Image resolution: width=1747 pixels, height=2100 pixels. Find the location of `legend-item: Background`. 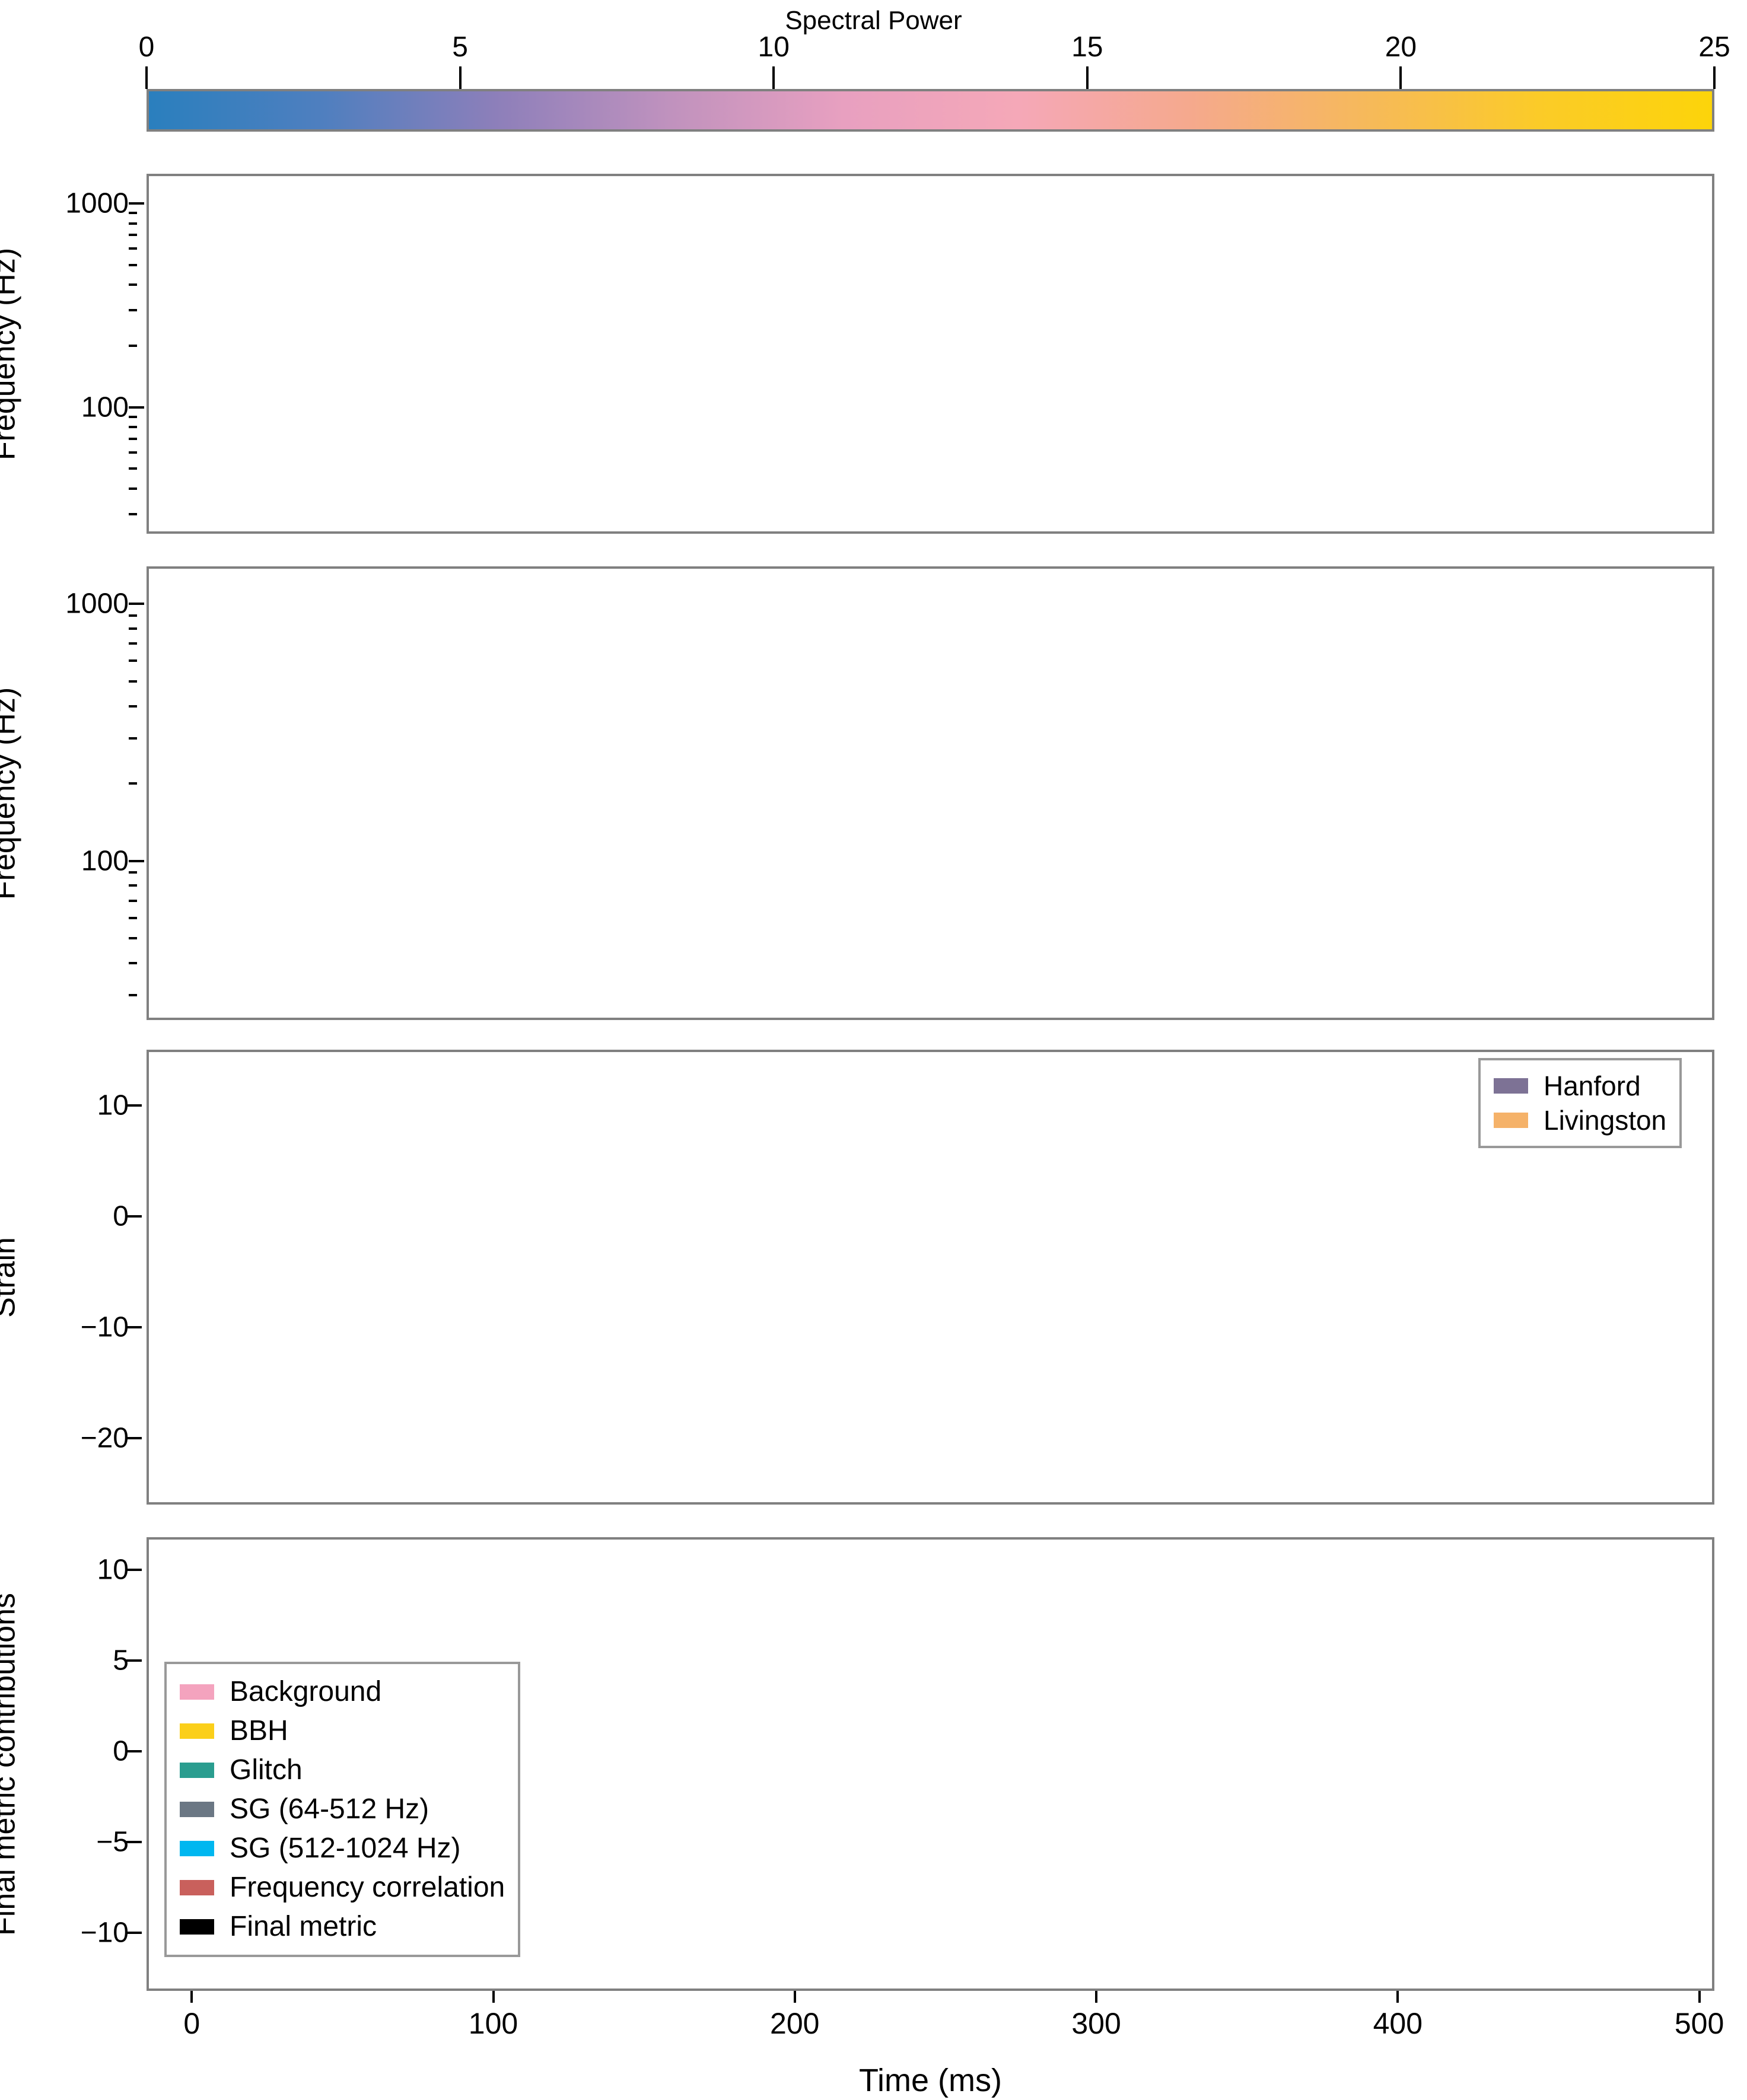

legend-item: Background is located at coordinates (342, 1692).